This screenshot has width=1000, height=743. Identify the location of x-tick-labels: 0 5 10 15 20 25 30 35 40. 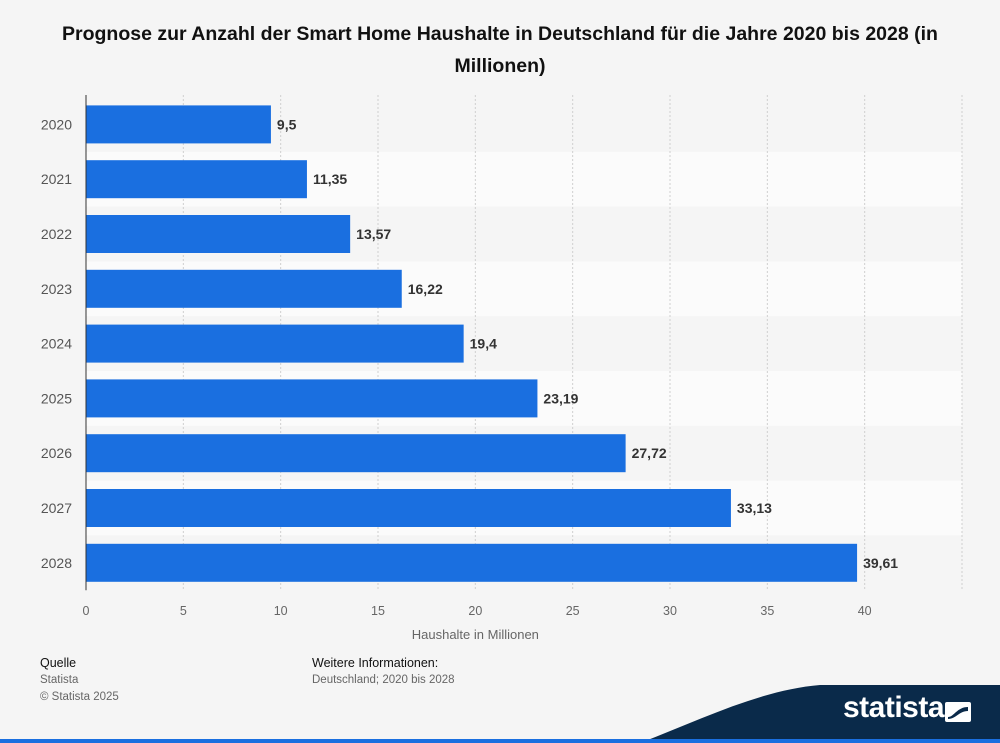
(477, 611).